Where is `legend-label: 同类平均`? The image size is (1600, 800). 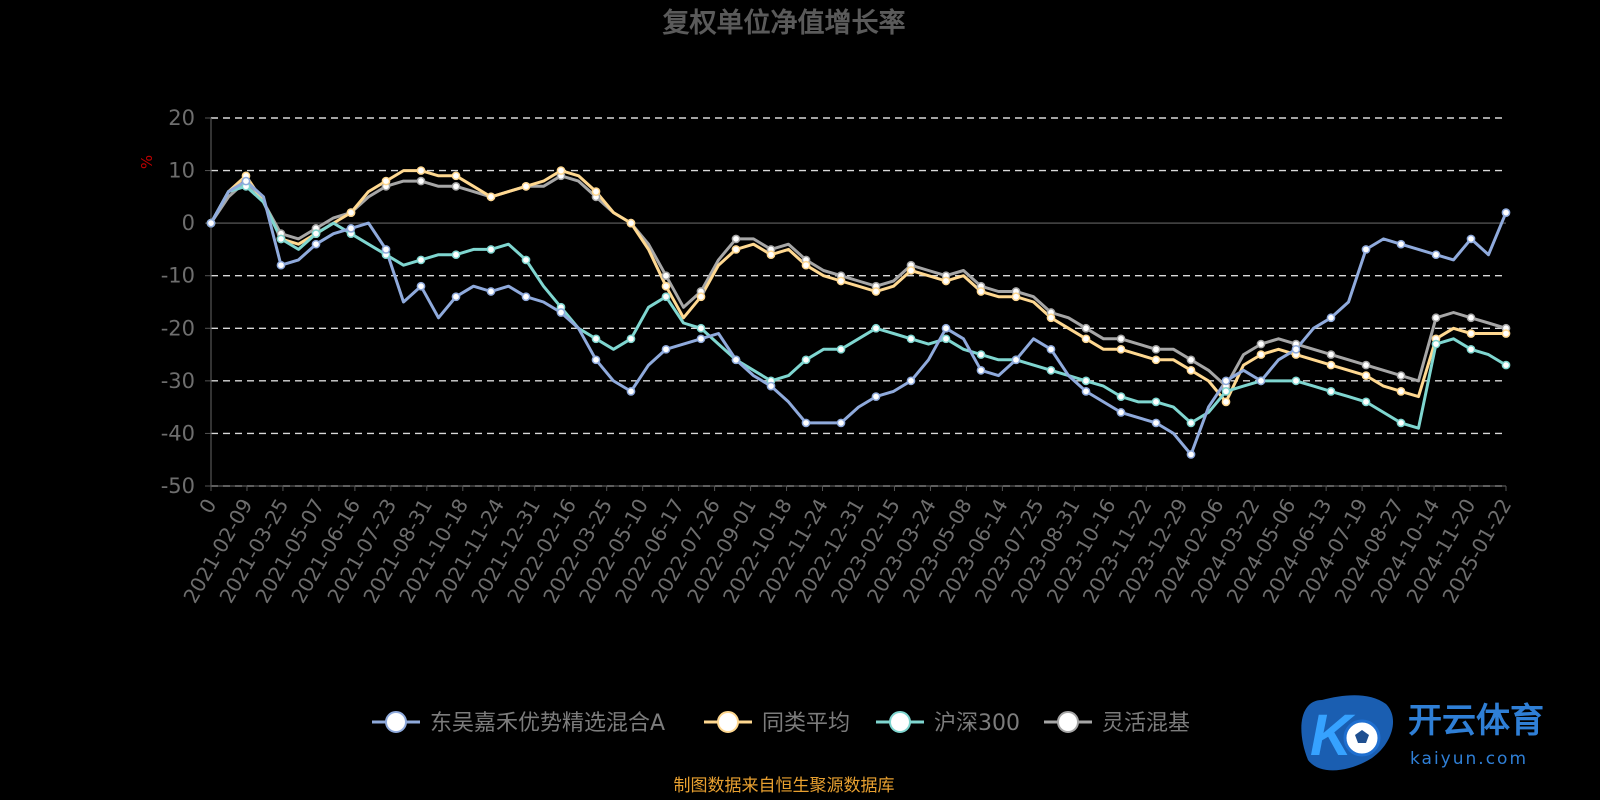
legend-label: 同类平均 is located at coordinates (806, 723).